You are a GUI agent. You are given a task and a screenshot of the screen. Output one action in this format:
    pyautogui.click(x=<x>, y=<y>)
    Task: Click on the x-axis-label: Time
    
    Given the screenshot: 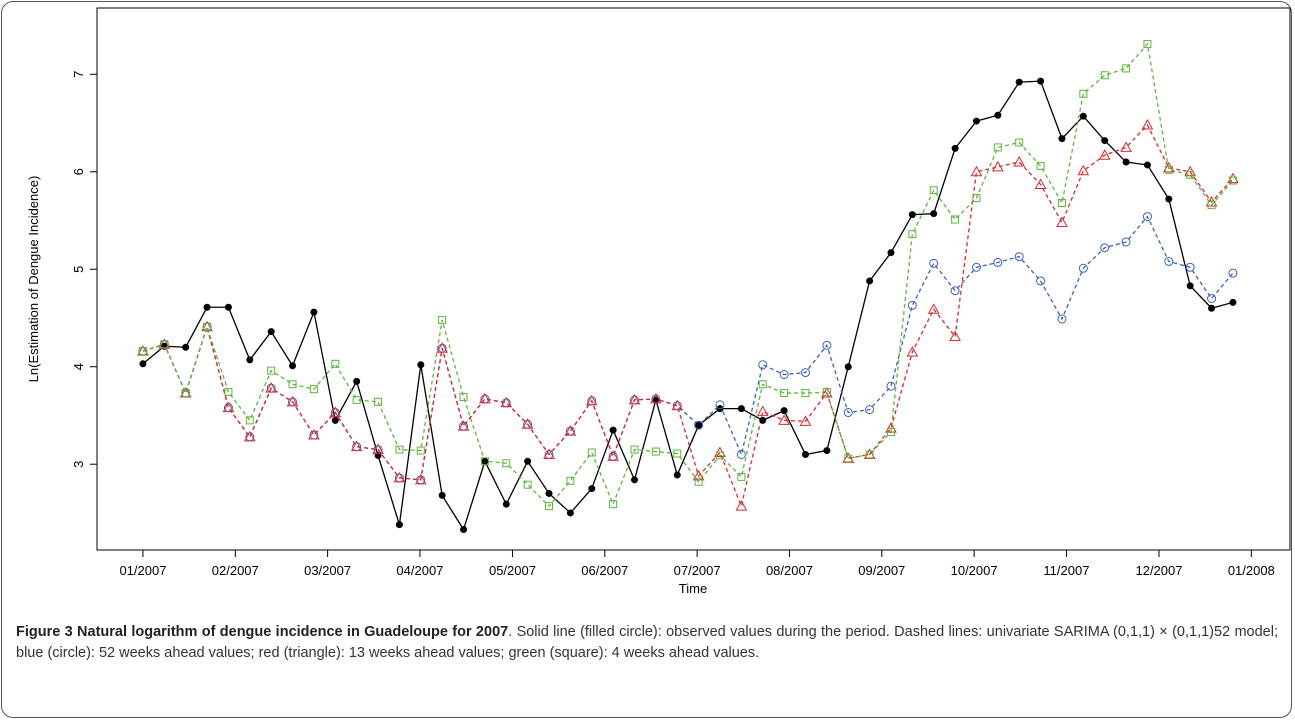 What is the action you would take?
    pyautogui.click(x=693, y=588)
    